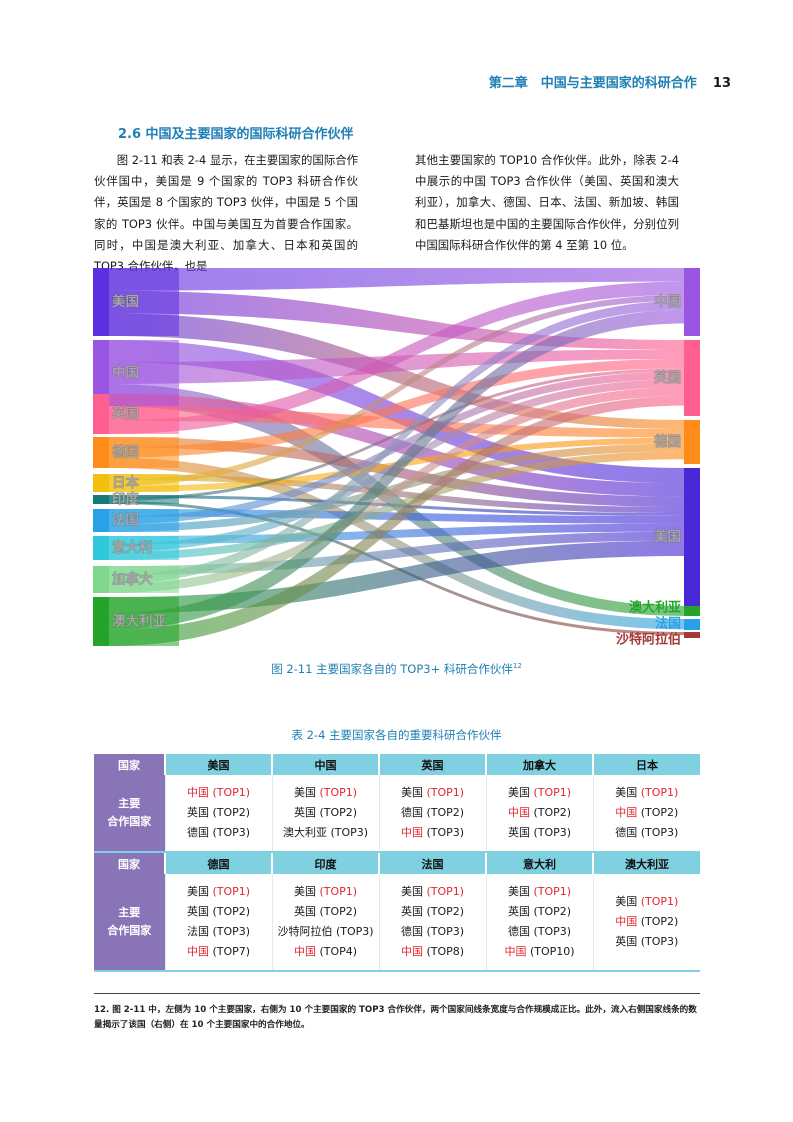 This screenshot has width=793, height=1122. Describe the element at coordinates (304, 832) in the screenshot. I see `partner-name: 澳大利亚` at that location.